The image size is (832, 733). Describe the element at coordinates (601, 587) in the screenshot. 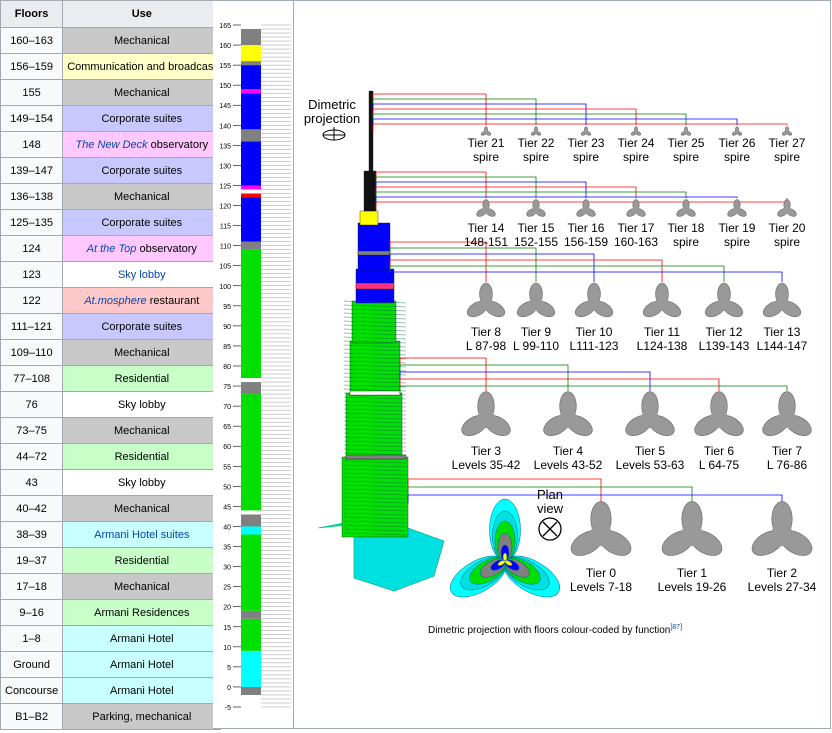

I see `tier-levels-label: Levels 7-18` at that location.